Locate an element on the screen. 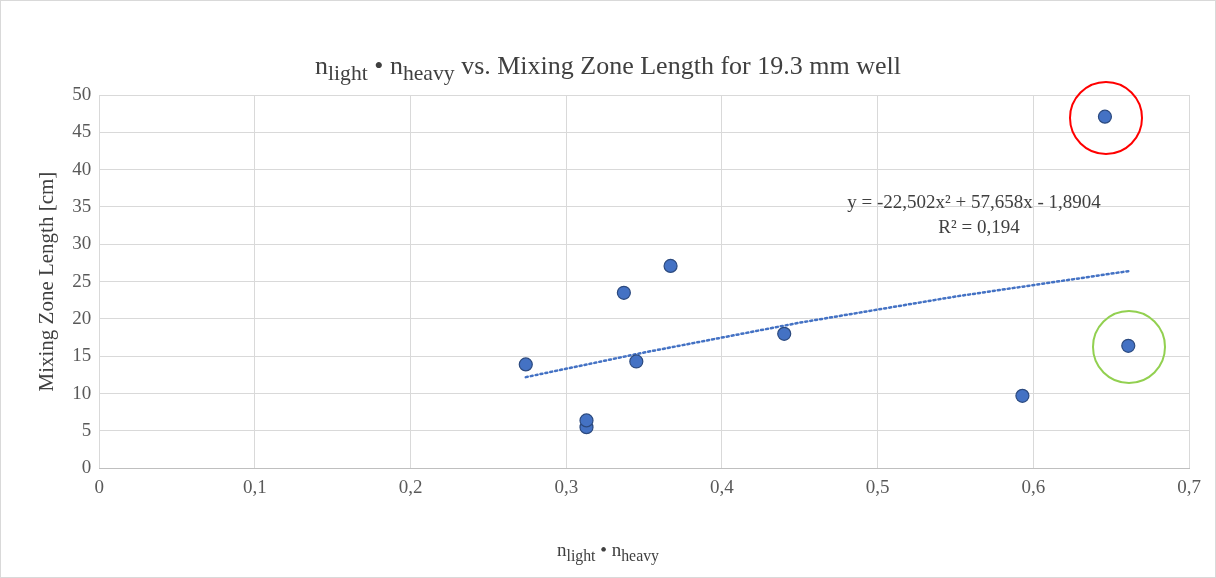  x-tick-label: 0,7 is located at coordinates (1189, 486).